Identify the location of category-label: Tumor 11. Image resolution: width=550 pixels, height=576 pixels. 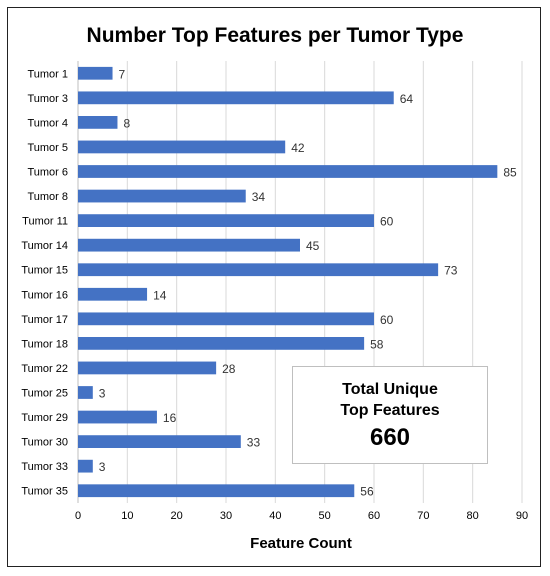
(45, 222).